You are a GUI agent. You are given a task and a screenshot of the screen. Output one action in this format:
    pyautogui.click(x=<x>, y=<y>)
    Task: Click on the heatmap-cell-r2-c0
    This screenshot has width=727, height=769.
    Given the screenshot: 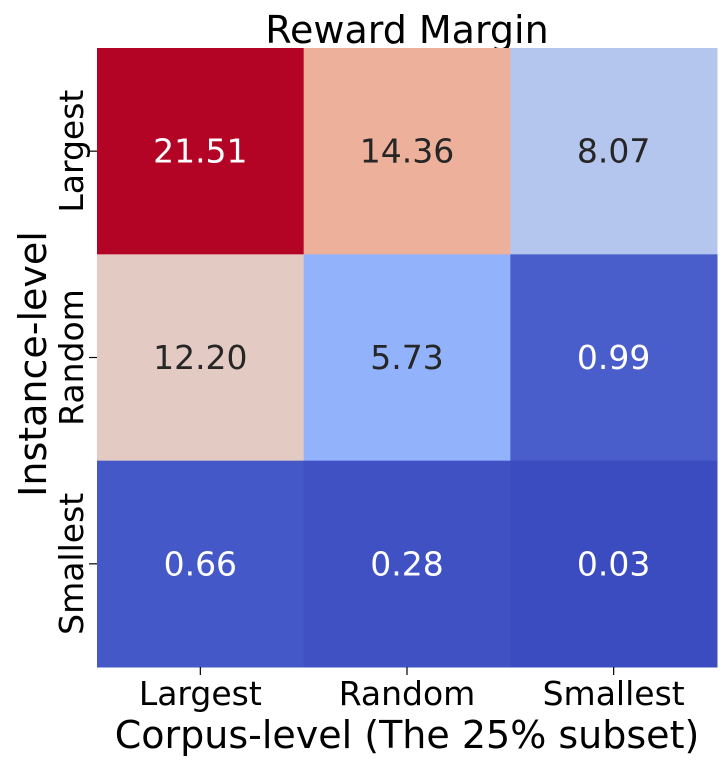 What is the action you would take?
    pyautogui.click(x=201, y=564)
    